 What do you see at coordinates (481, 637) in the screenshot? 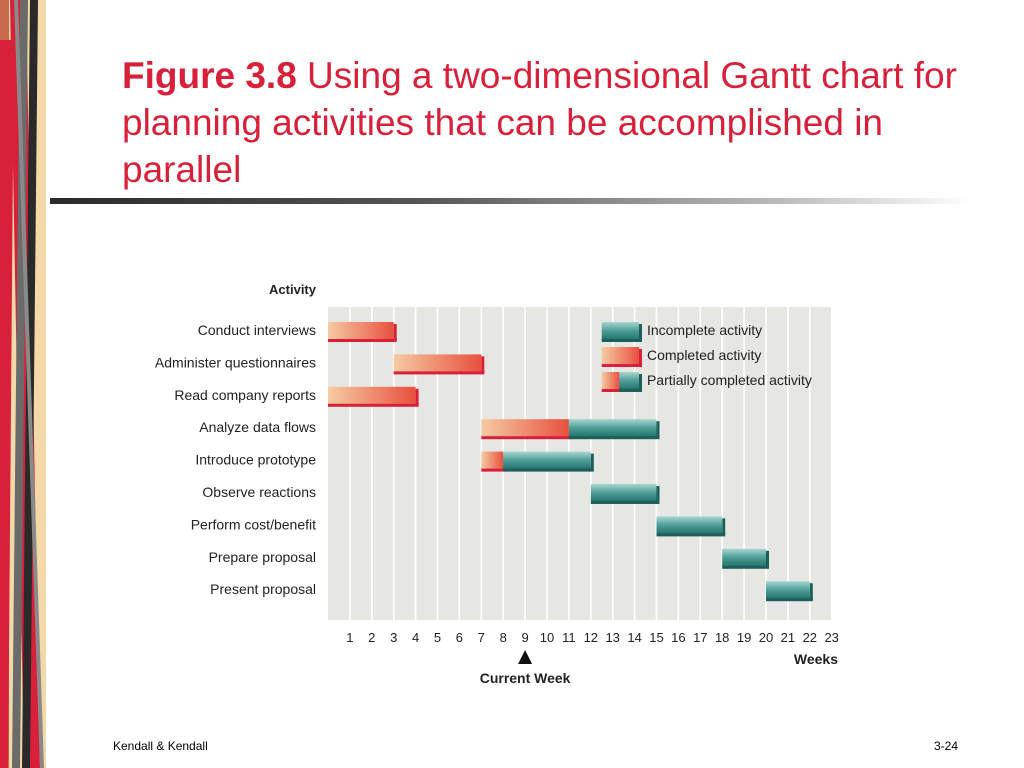
I see `x-tick-label: 7` at bounding box center [481, 637].